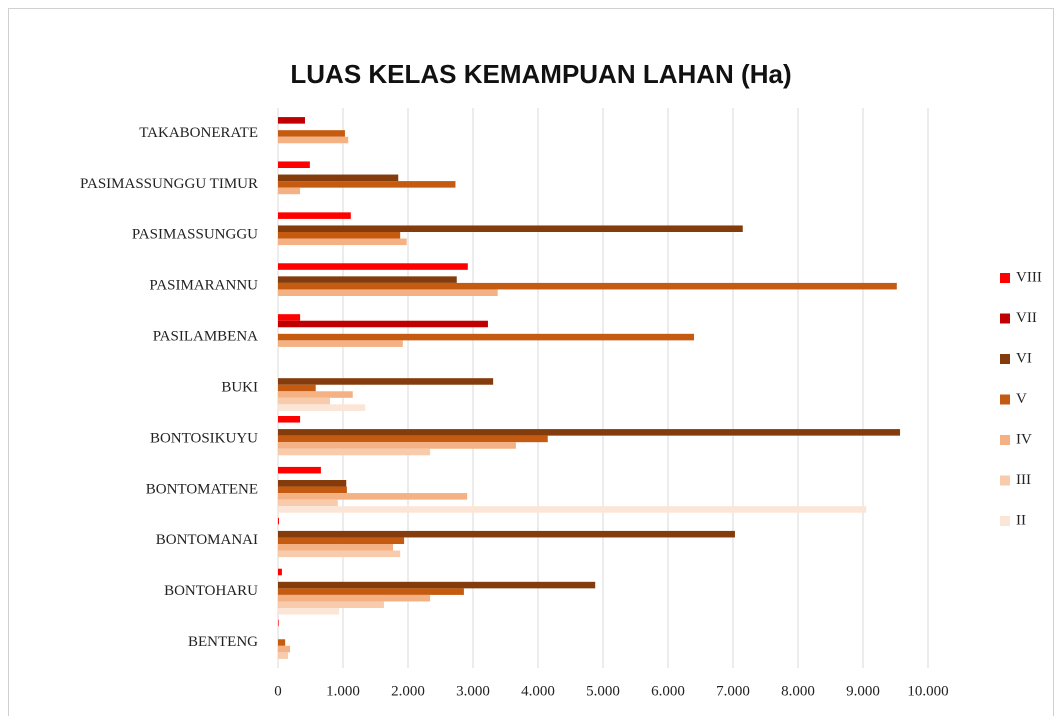 The image size is (1062, 716). I want to click on y-tick-label: BONTOSIKUYU, so click(204, 438).